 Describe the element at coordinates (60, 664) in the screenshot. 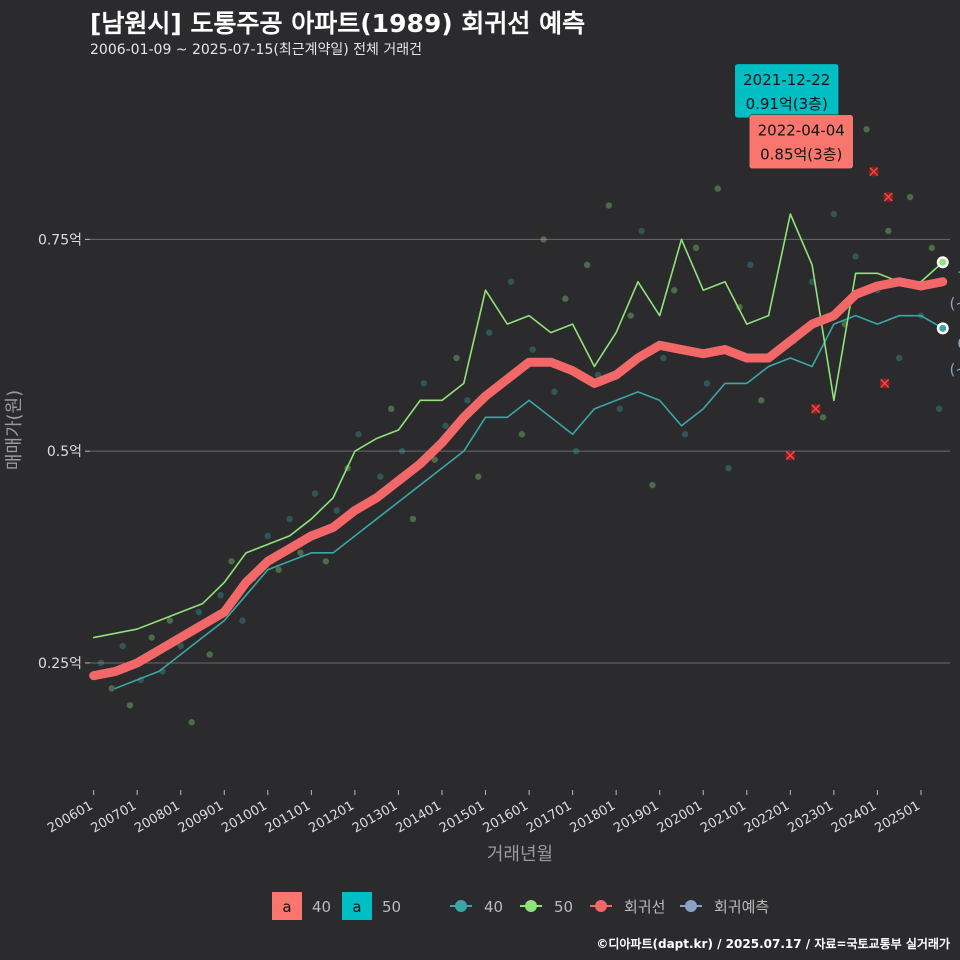

I see `y-tick-label: 0.25억` at that location.